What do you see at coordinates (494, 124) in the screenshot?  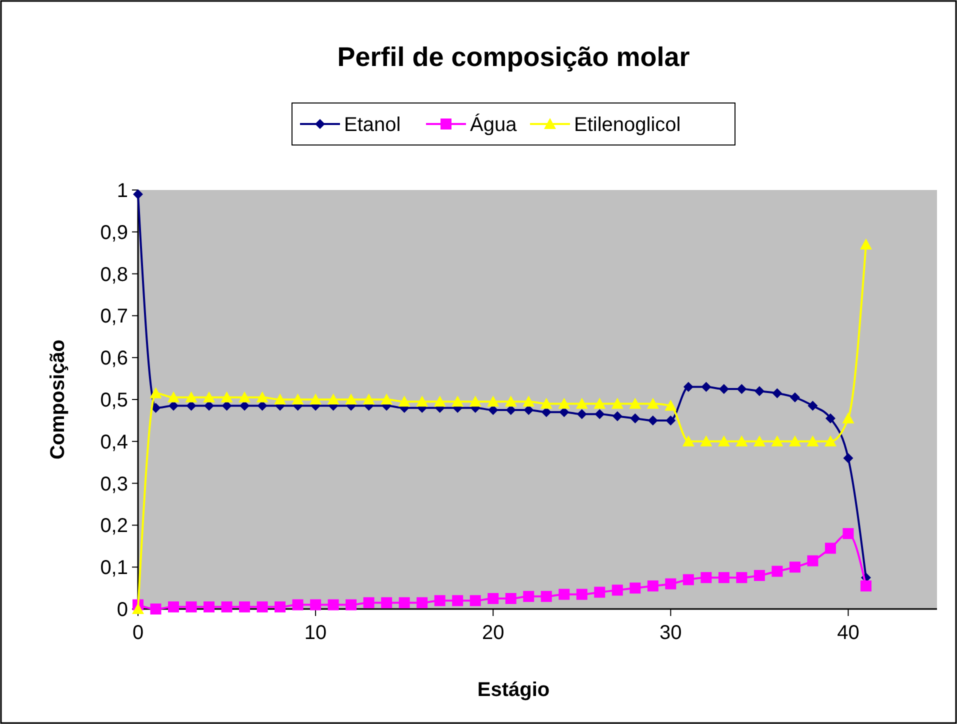 I see `legend-label: Água` at bounding box center [494, 124].